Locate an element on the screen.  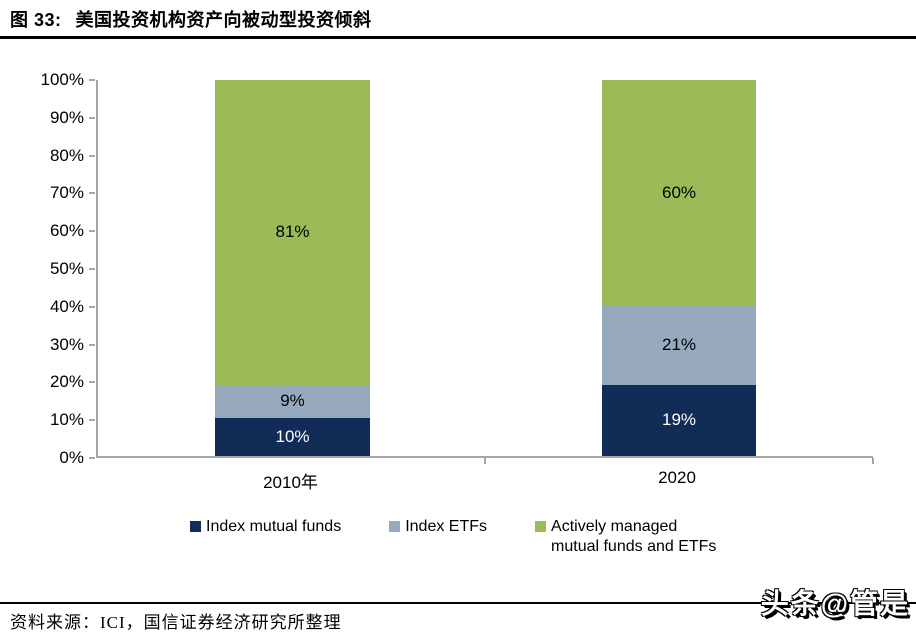
segment-value-label: 19% is located at coordinates (679, 420).